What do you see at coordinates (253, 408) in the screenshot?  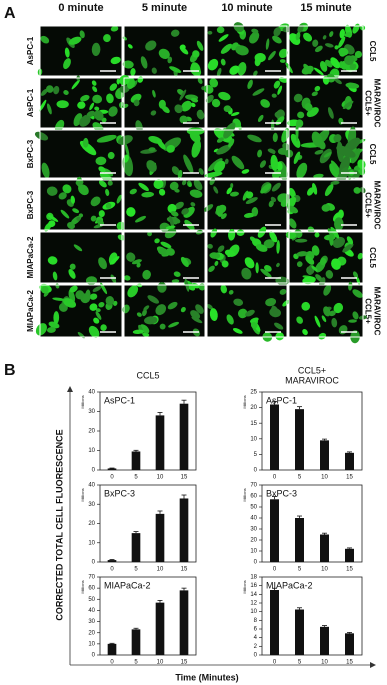 I see `y-tick-label: 20` at bounding box center [253, 408].